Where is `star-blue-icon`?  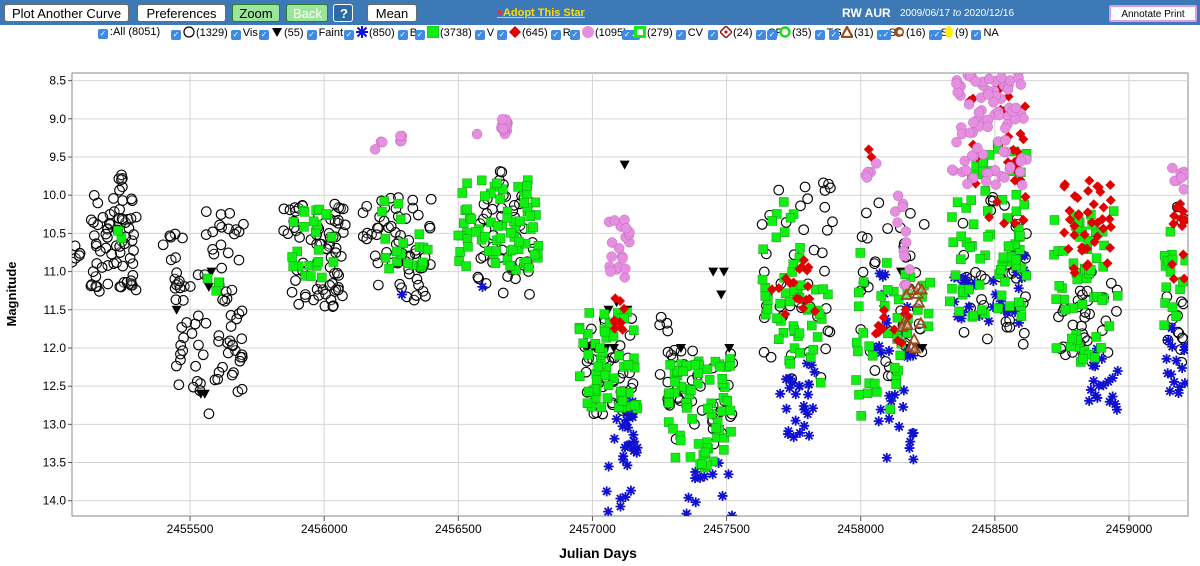 star-blue-icon is located at coordinates (362, 33).